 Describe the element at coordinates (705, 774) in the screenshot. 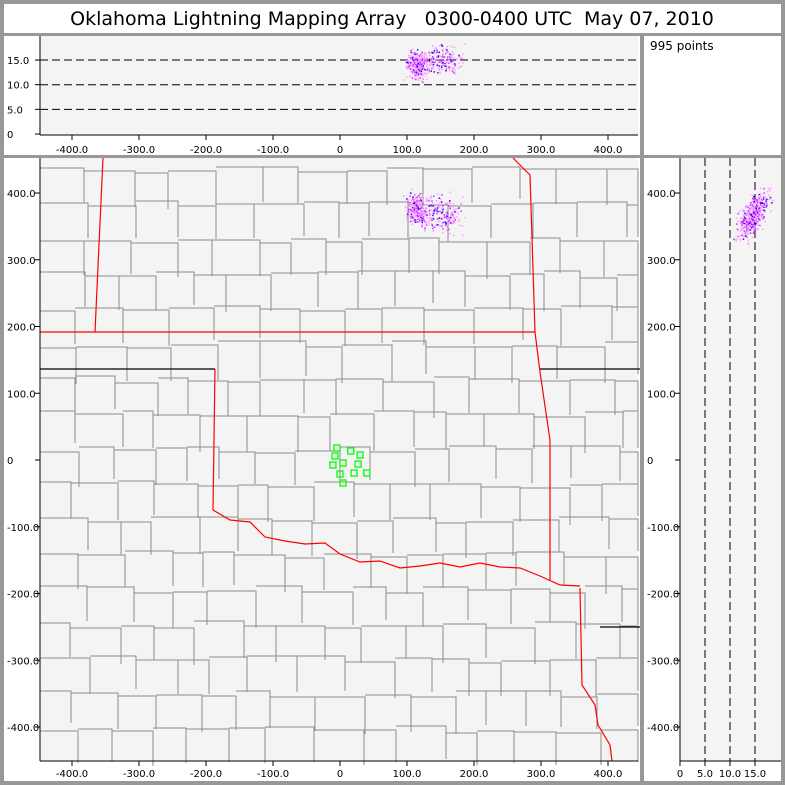

I see `tick-label: 5.0` at that location.